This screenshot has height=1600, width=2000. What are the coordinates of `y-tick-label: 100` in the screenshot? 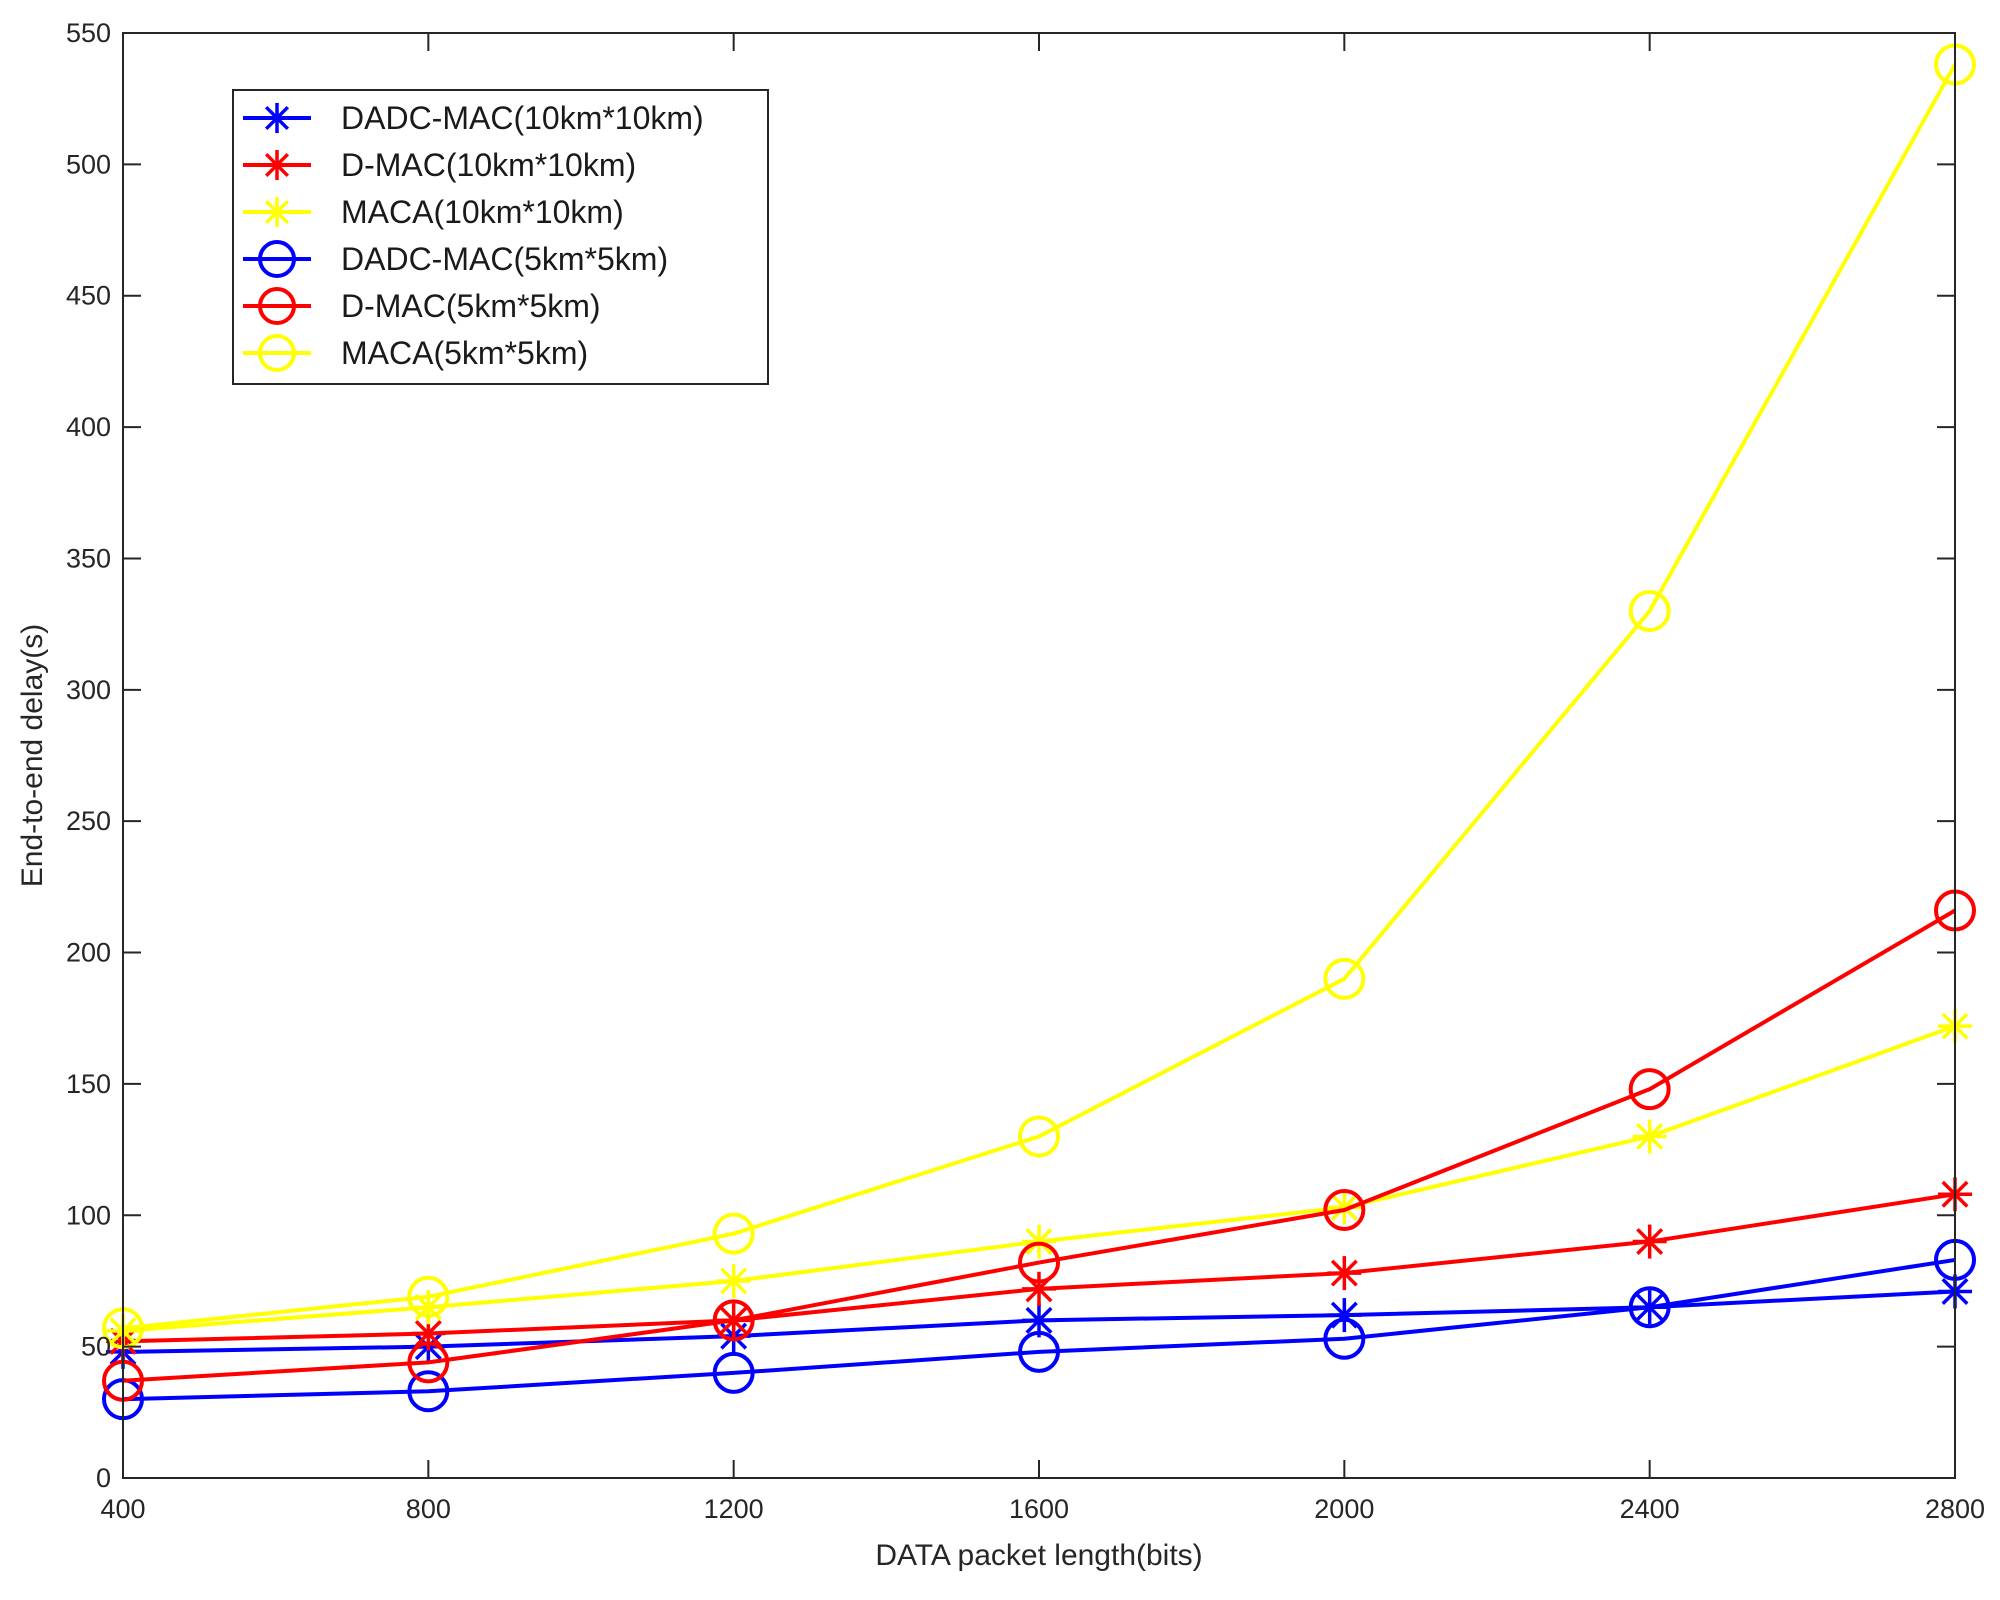 It's located at (88, 1215).